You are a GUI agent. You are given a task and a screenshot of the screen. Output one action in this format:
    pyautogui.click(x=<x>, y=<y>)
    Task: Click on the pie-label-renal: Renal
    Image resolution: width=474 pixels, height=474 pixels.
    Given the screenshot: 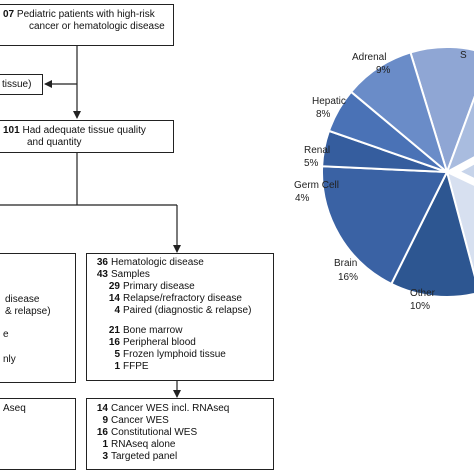 What is the action you would take?
    pyautogui.click(x=317, y=150)
    